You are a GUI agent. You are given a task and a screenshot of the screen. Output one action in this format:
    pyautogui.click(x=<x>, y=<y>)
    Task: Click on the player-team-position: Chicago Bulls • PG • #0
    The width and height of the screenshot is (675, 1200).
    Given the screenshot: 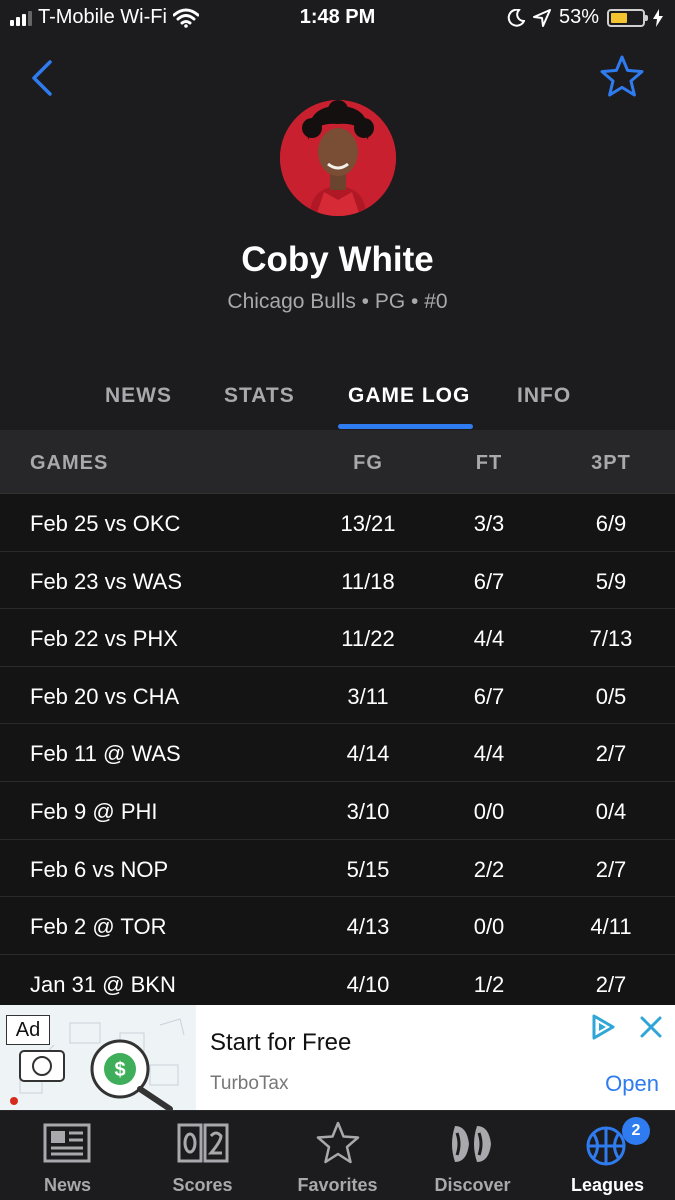 What is the action you would take?
    pyautogui.click(x=337, y=301)
    